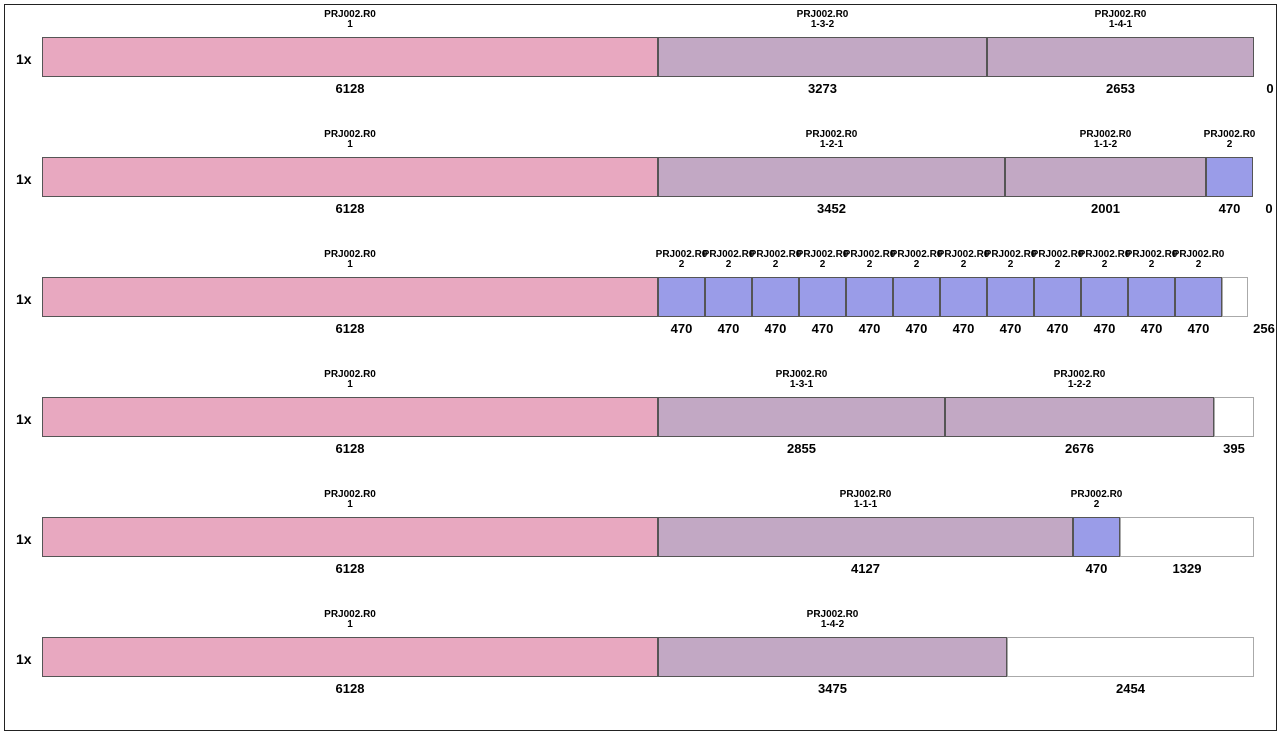  What do you see at coordinates (865, 504) in the screenshot?
I see `part-id: 1-1-1` at bounding box center [865, 504].